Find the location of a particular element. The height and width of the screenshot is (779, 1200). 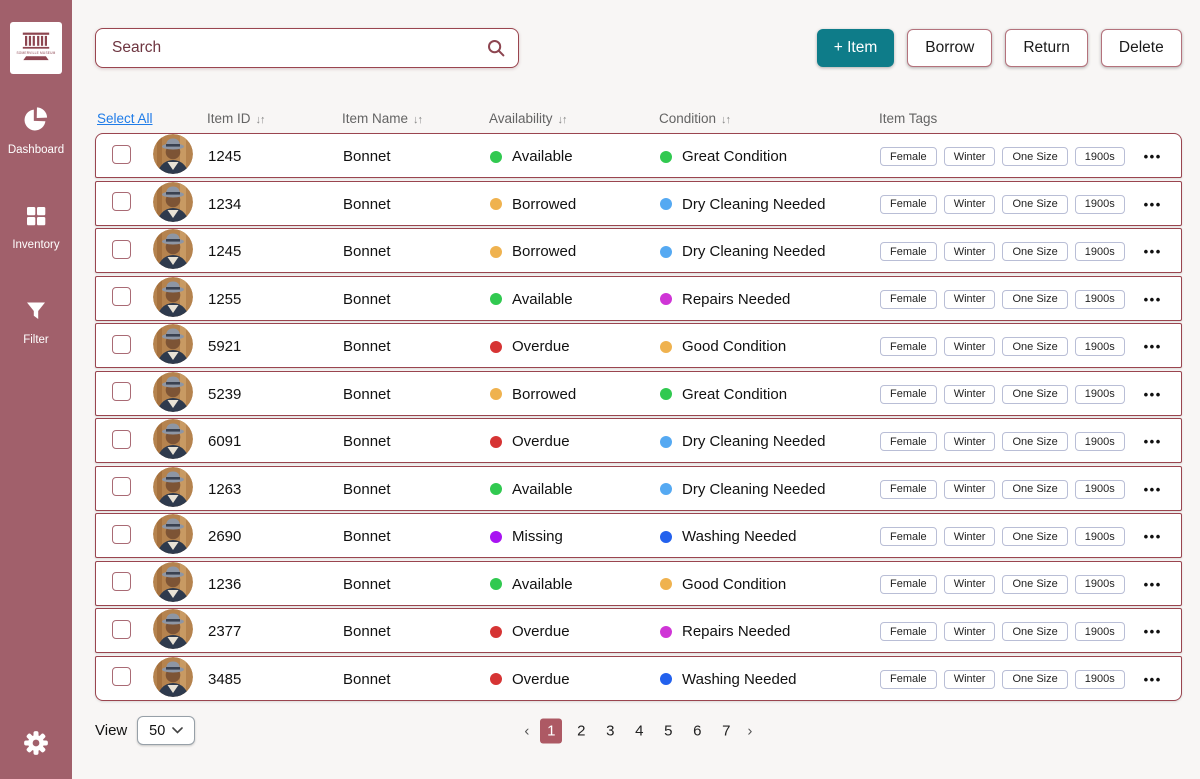

condition-status: Great Condition is located at coordinates (770, 394).